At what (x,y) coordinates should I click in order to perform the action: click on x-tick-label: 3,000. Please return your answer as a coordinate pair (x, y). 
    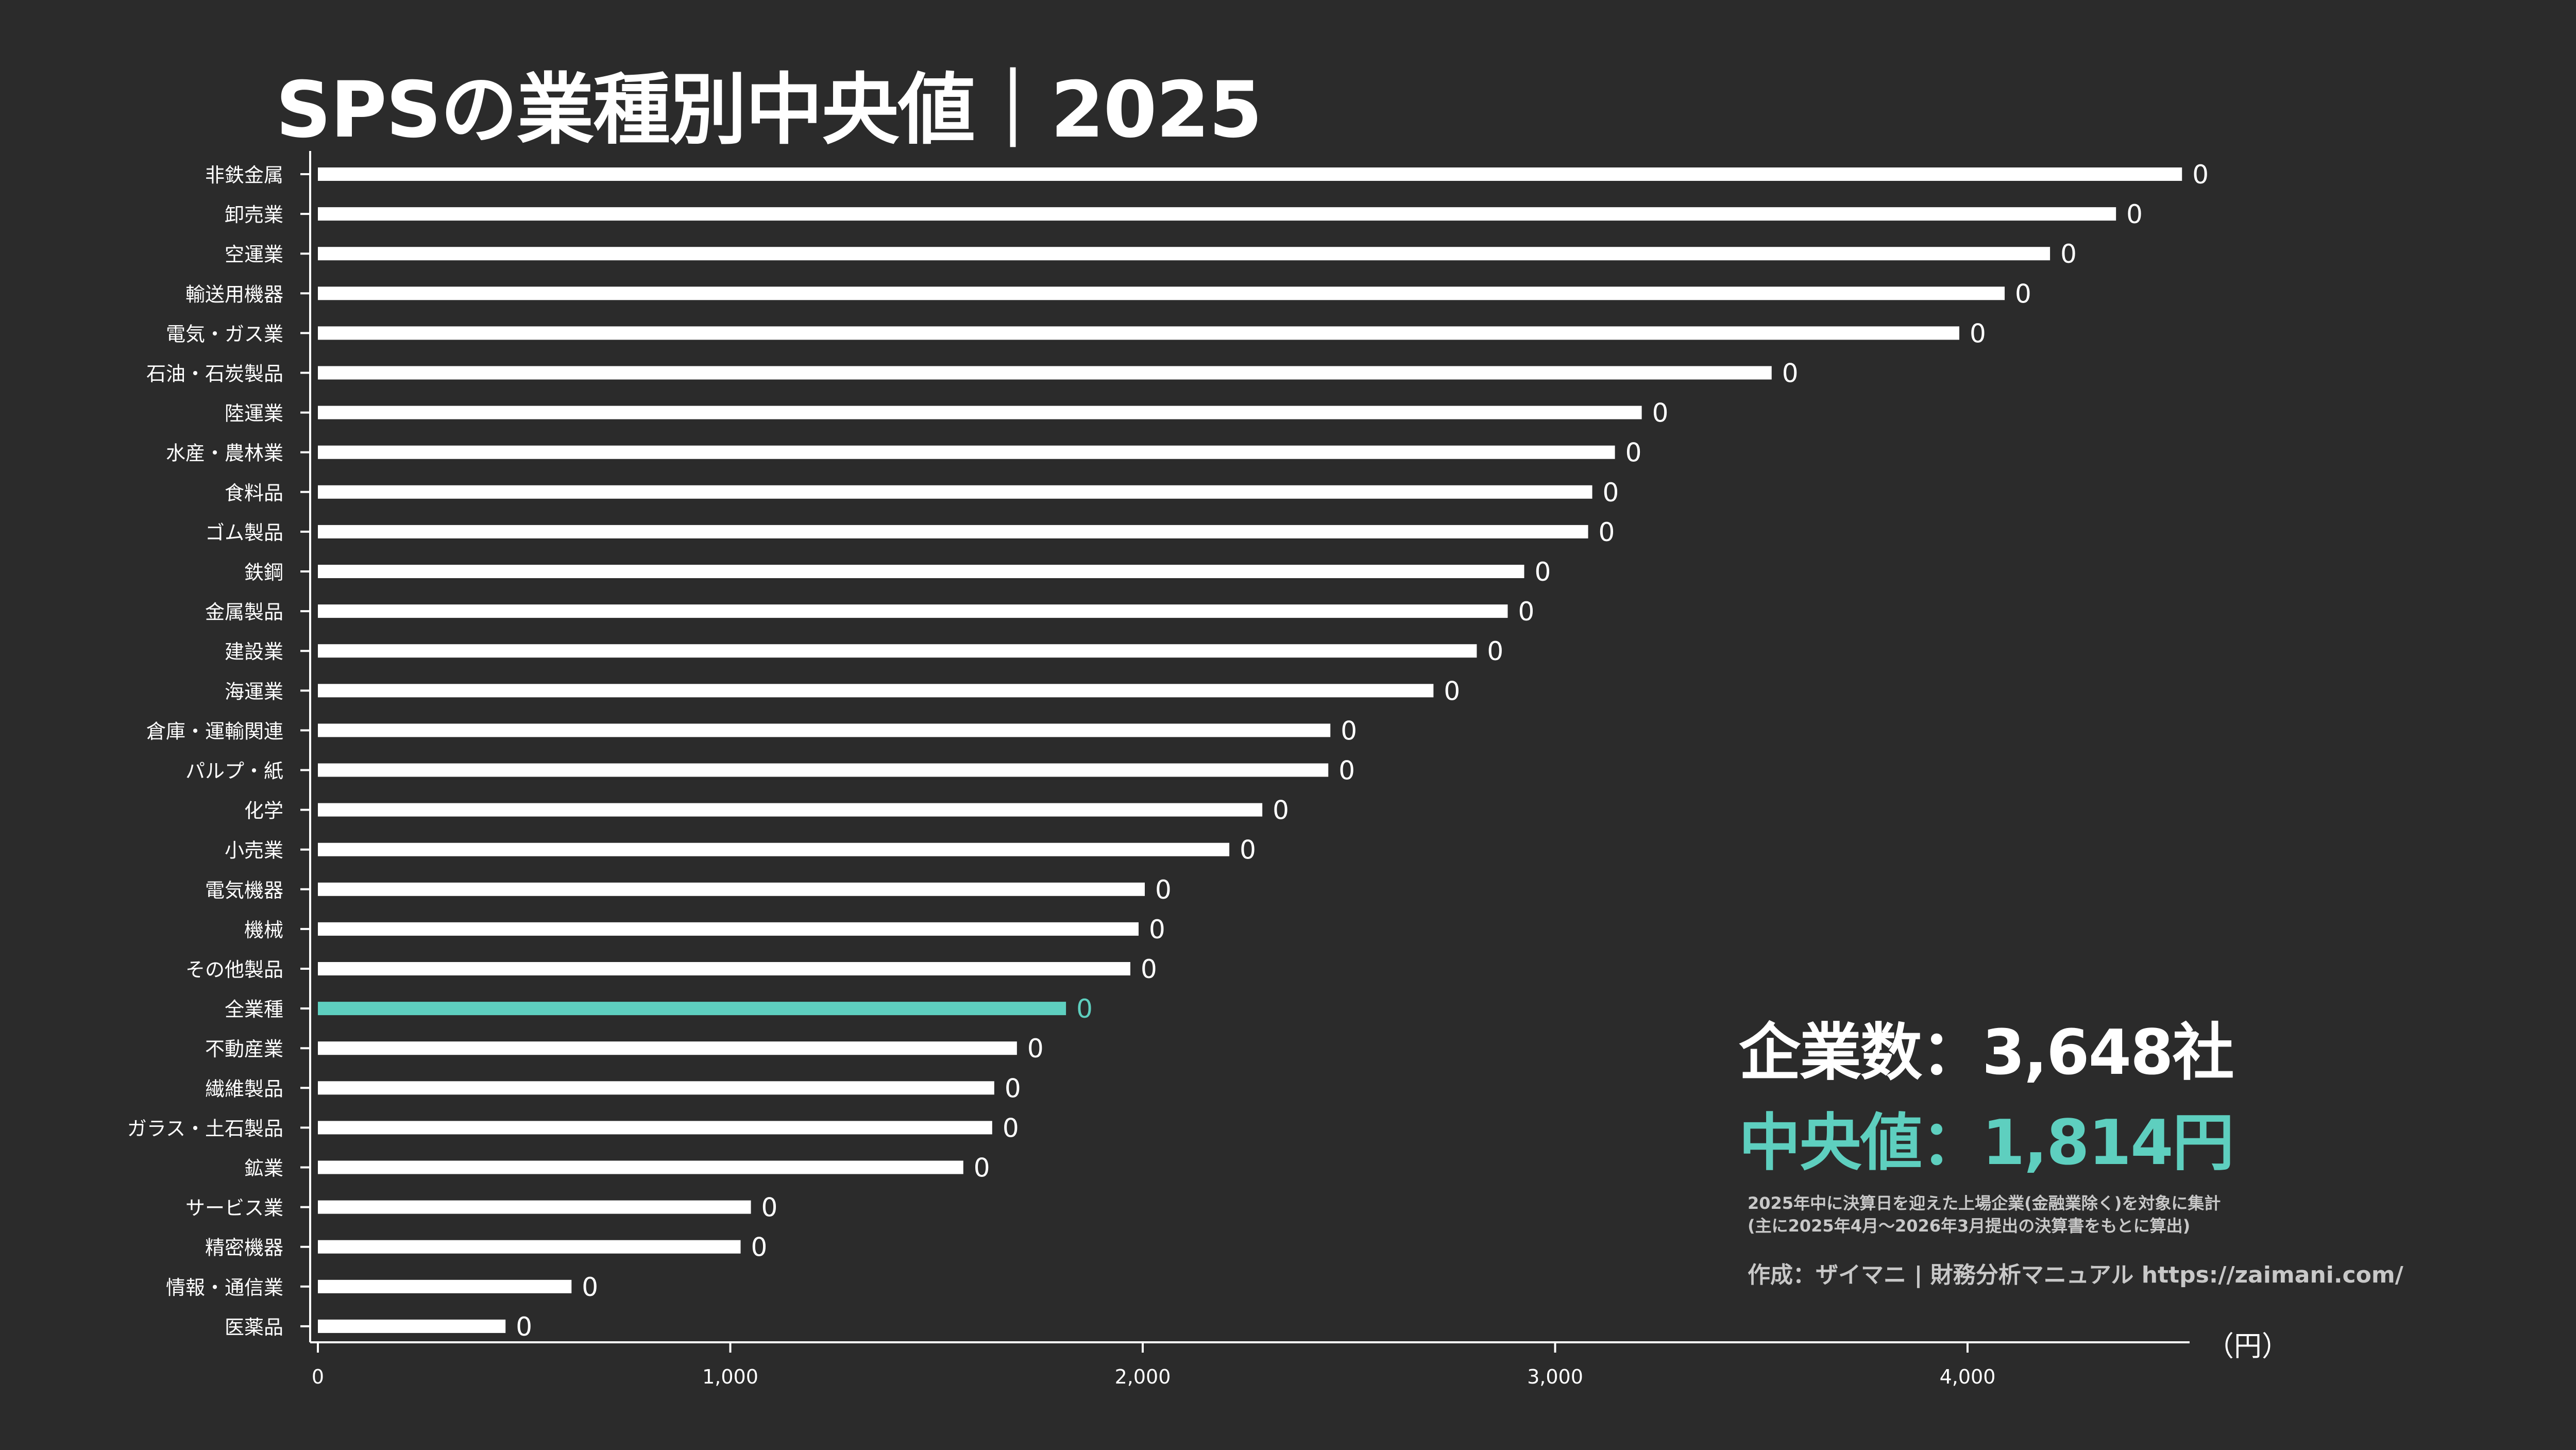
    Looking at the image, I should click on (1555, 1376).